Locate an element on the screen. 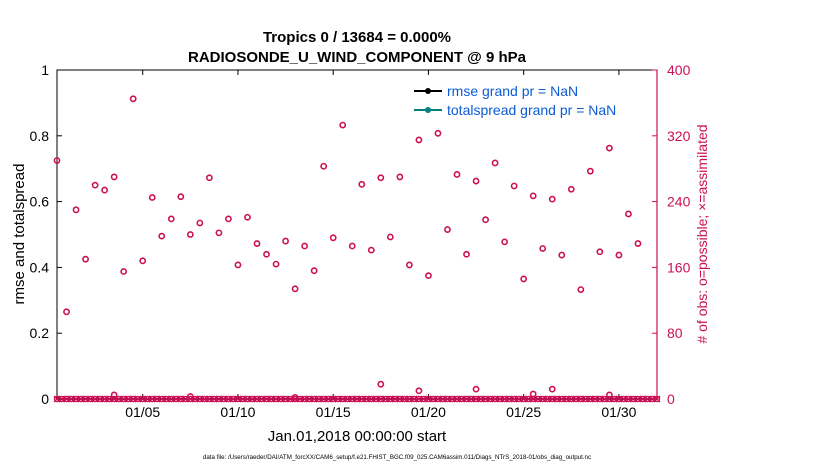 The width and height of the screenshot is (830, 470). x-tick-label: 01/10 is located at coordinates (237, 412).